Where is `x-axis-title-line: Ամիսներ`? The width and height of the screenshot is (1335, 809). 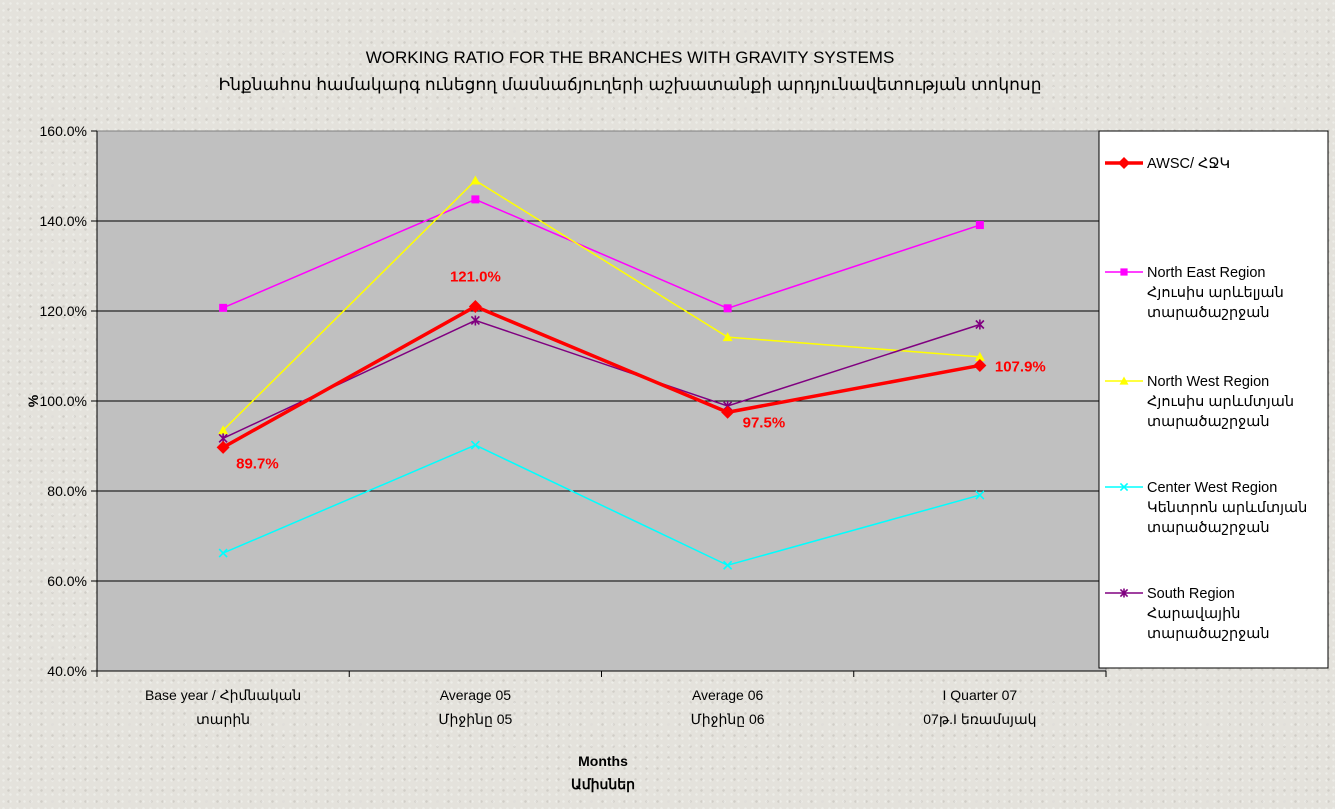
x-axis-title-line: Ամիսներ is located at coordinates (603, 784).